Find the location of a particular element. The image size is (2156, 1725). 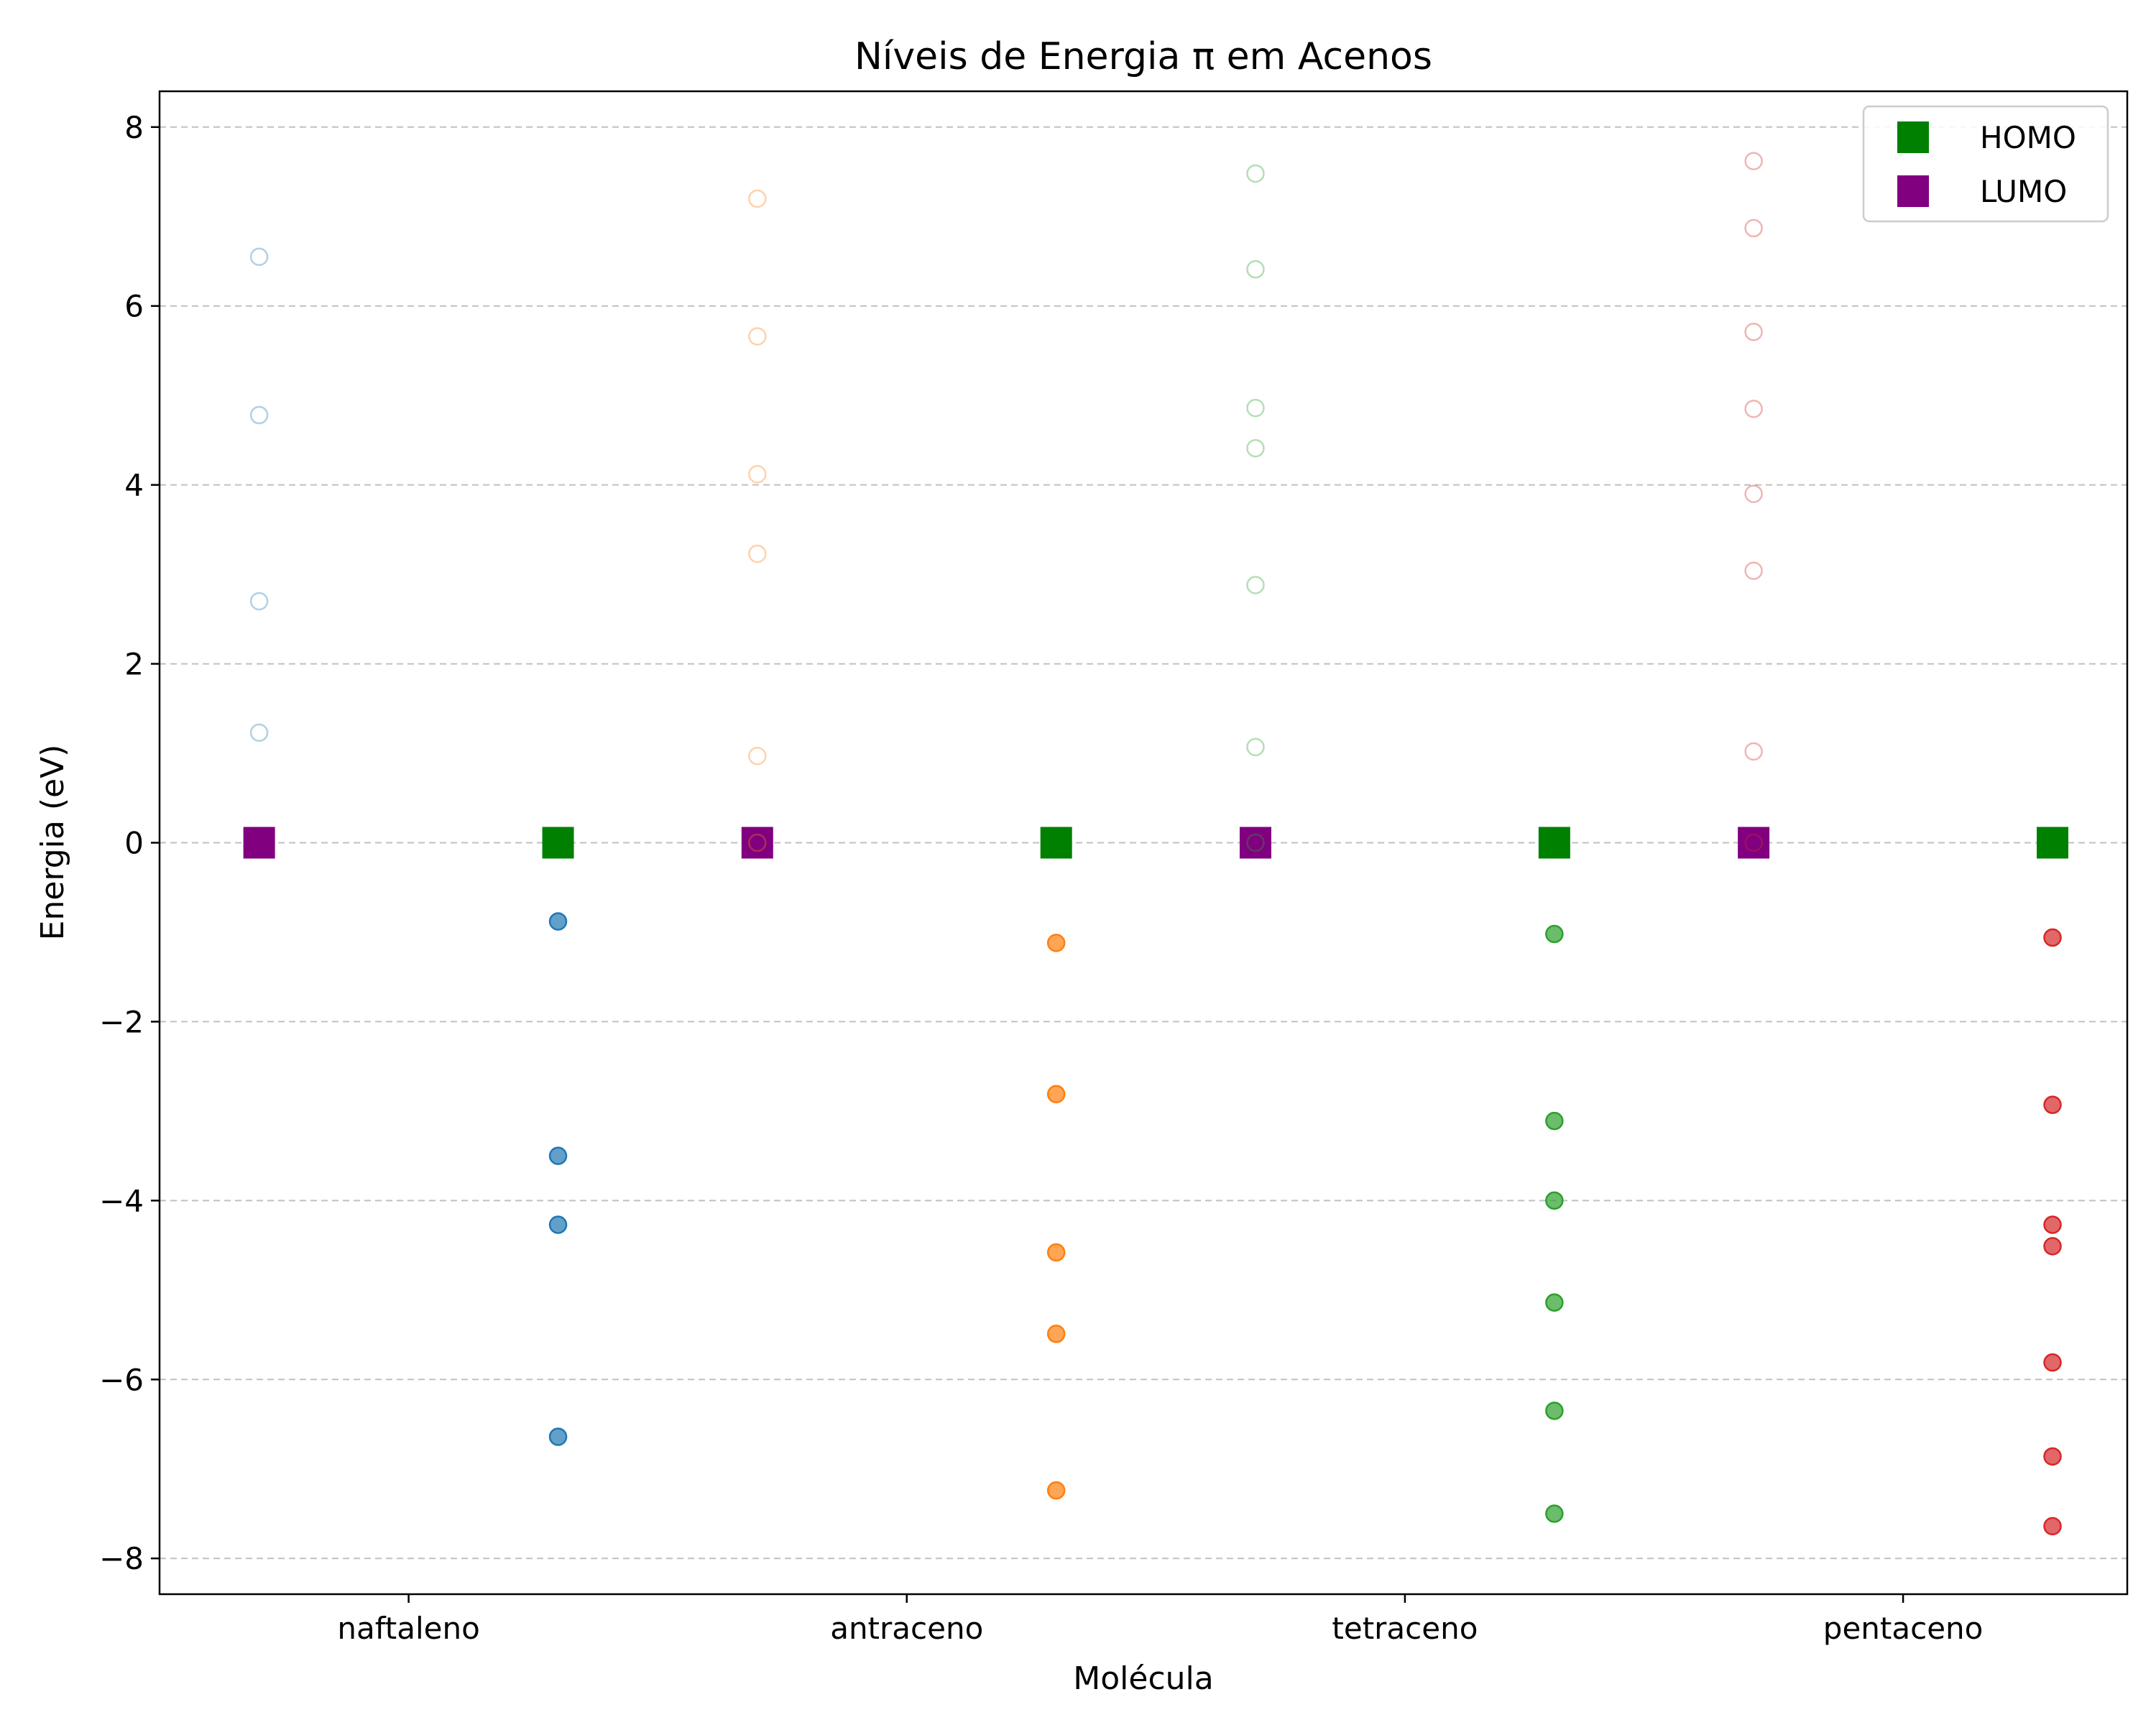

legend-homo-marker is located at coordinates (1913, 137).